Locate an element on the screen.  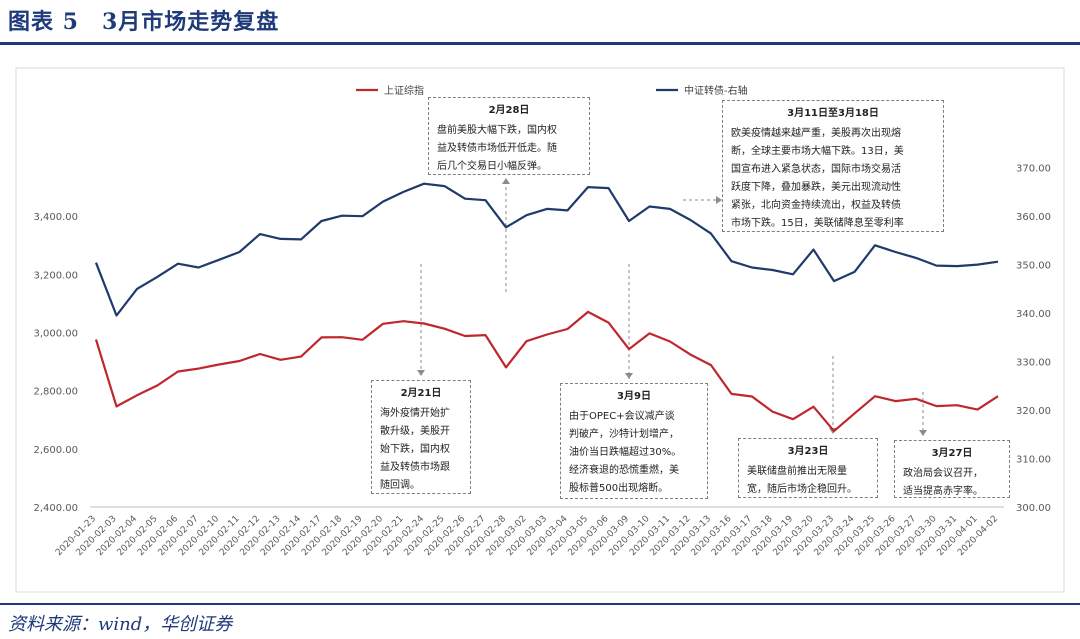
annotation-line: 欧美疫情越来越严重，美股再次出现熔 is located at coordinates (816, 133).